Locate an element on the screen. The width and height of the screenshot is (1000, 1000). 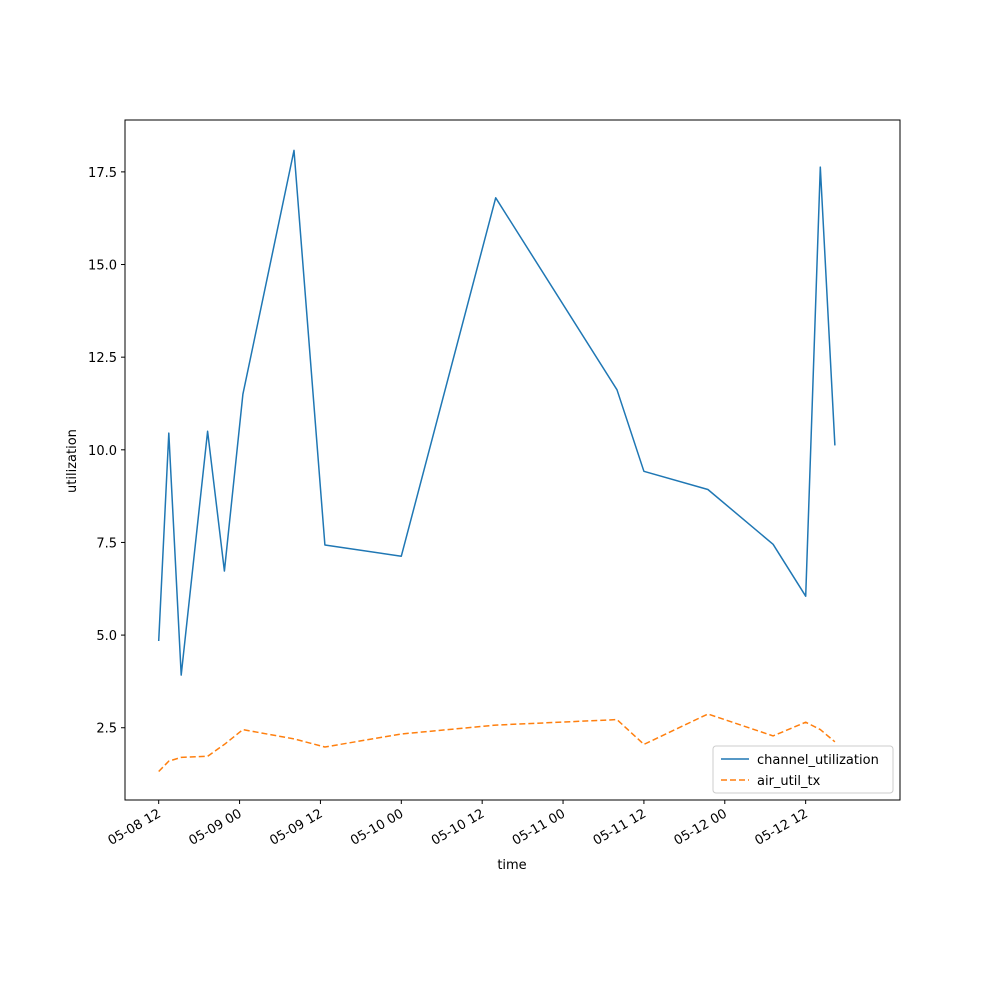
x-axis-label: time is located at coordinates (511, 865).